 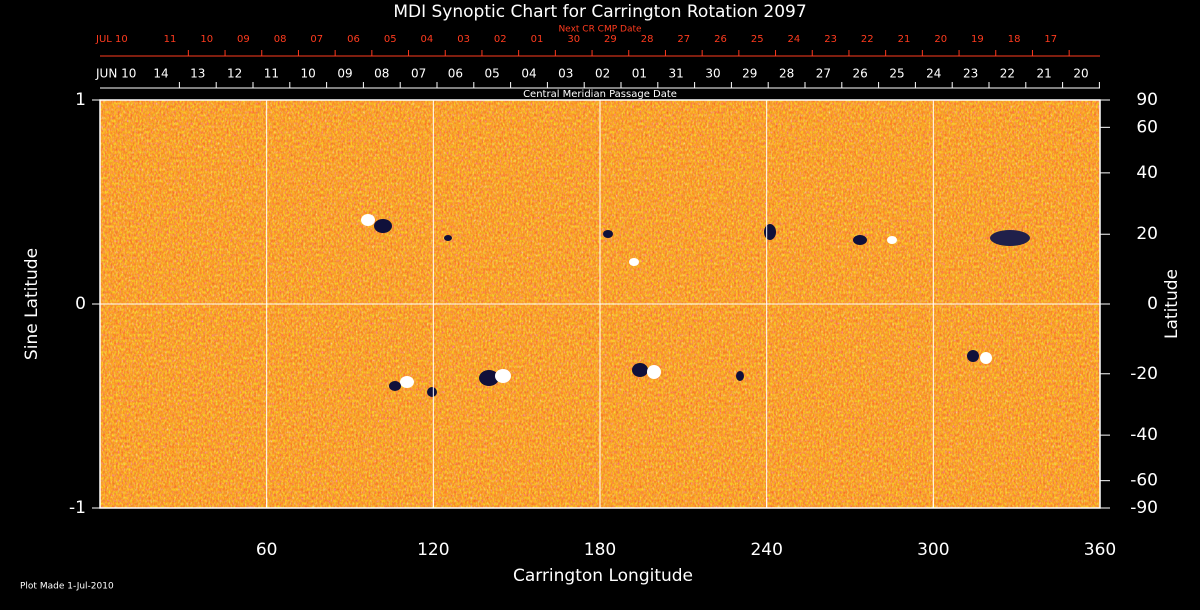 What do you see at coordinates (80, 304) in the screenshot?
I see `y-tick-label: 0` at bounding box center [80, 304].